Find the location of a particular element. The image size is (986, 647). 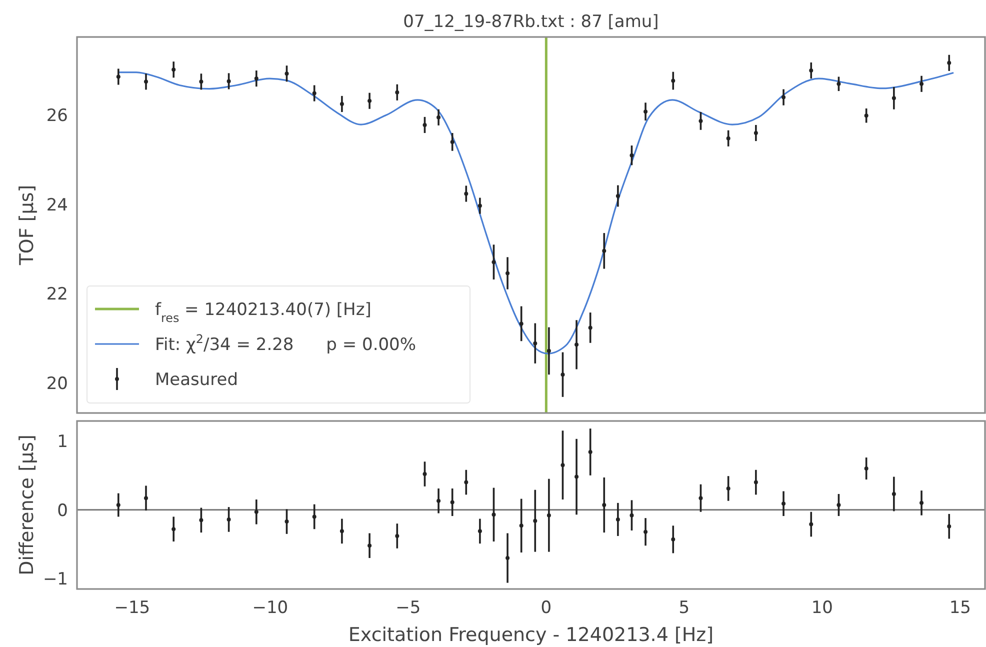

x-tick-label: 15 is located at coordinates (960, 608).